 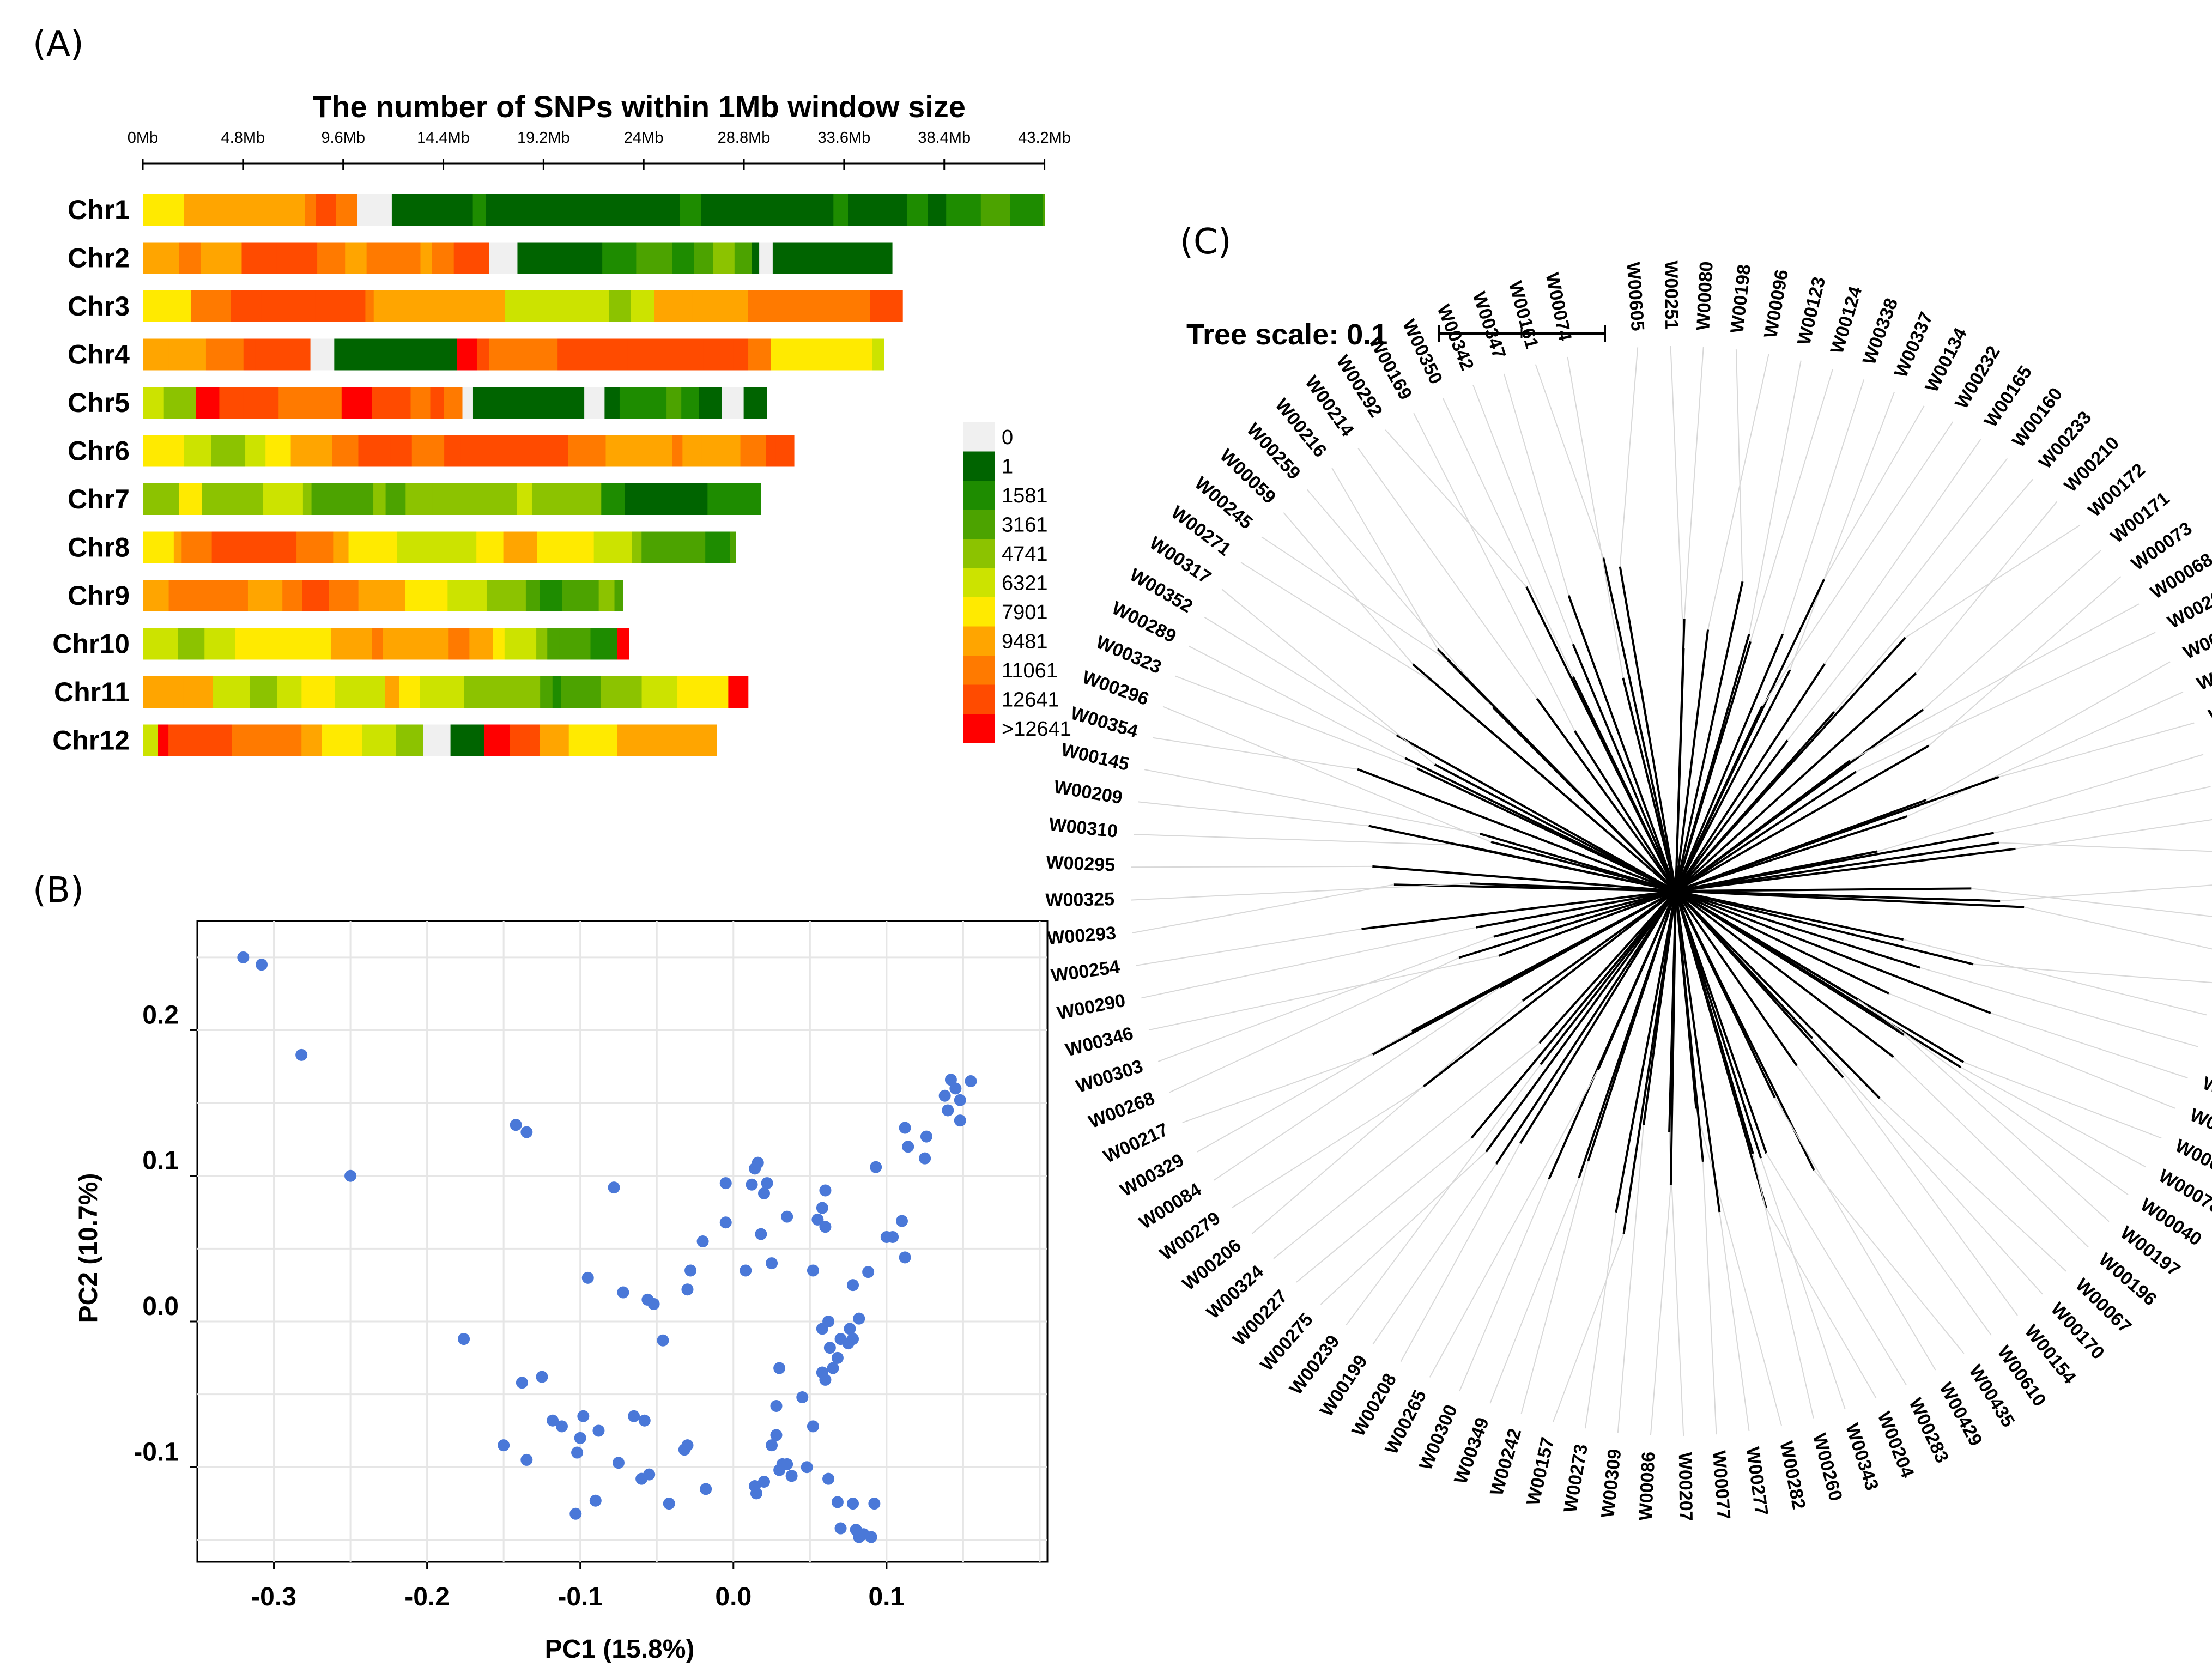 What do you see at coordinates (99, 402) in the screenshot?
I see `chromosome-label: Chr5` at bounding box center [99, 402].